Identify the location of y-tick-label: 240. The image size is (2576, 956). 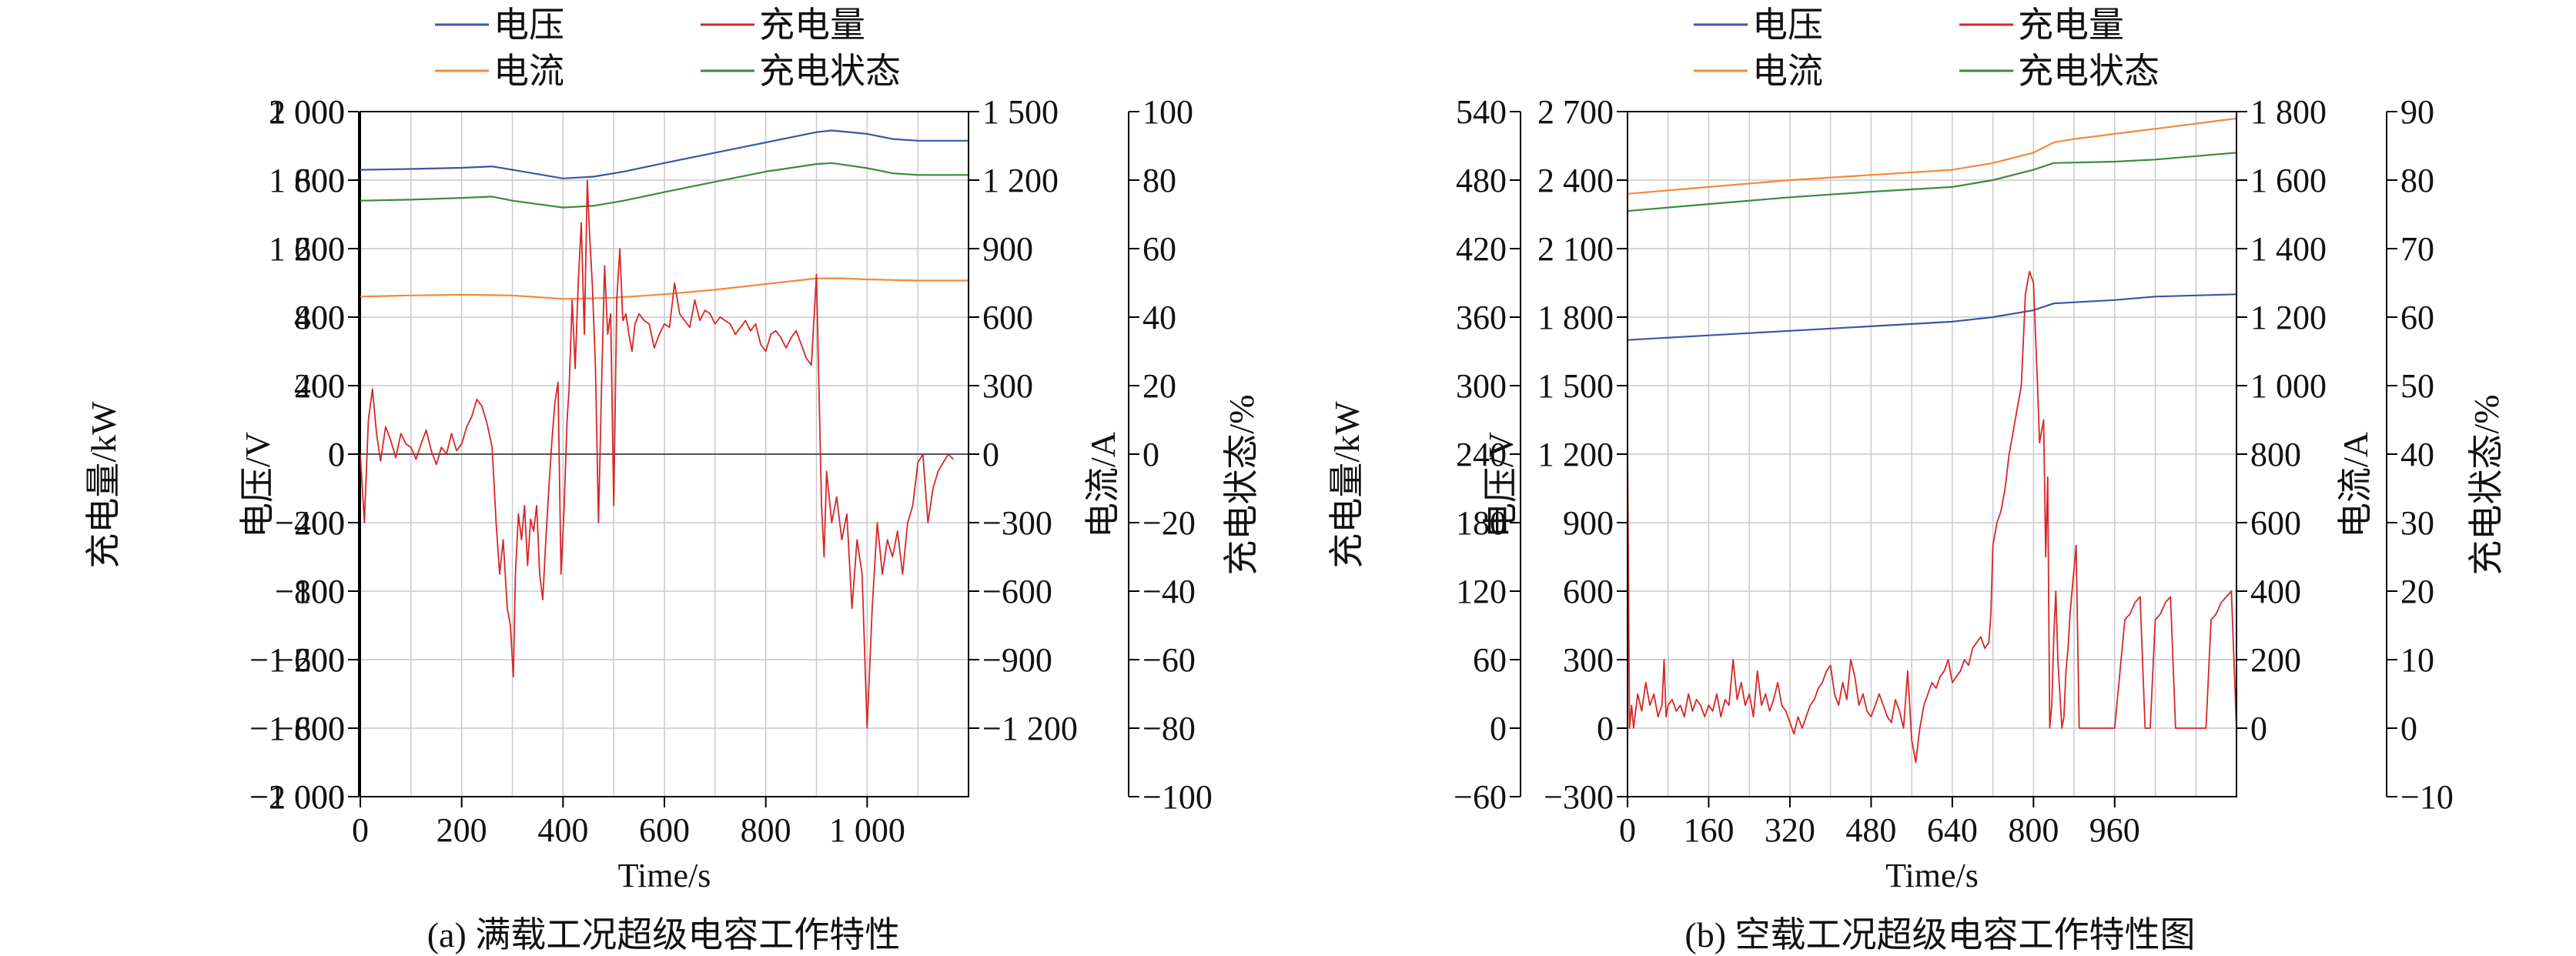
(1482, 454).